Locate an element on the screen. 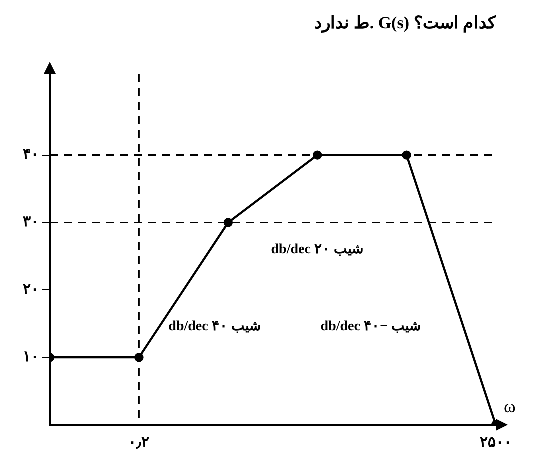 Image resolution: width=536 pixels, height=465 pixels. x-tick-label: ۰٫۲ is located at coordinates (139, 442).